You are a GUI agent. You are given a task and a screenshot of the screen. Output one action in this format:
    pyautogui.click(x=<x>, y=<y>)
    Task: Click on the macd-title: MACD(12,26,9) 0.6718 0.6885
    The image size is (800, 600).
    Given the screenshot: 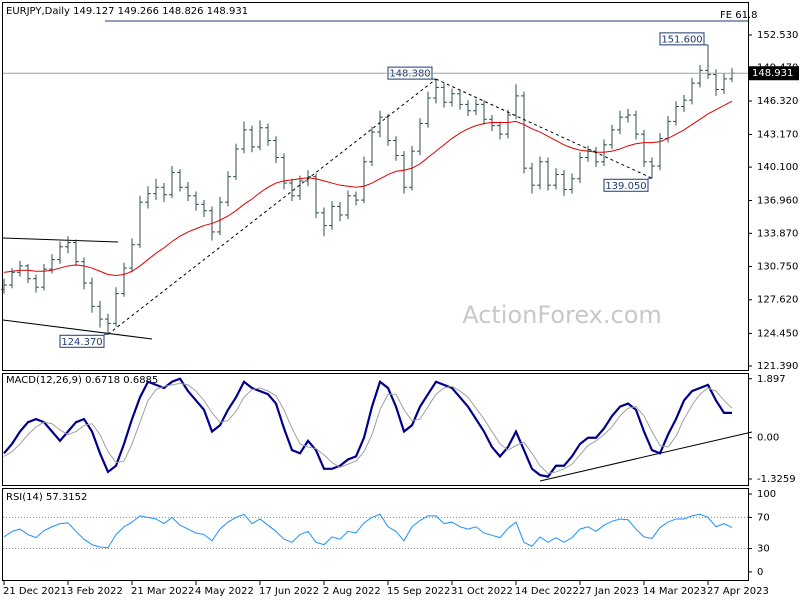 What is the action you would take?
    pyautogui.click(x=82, y=380)
    